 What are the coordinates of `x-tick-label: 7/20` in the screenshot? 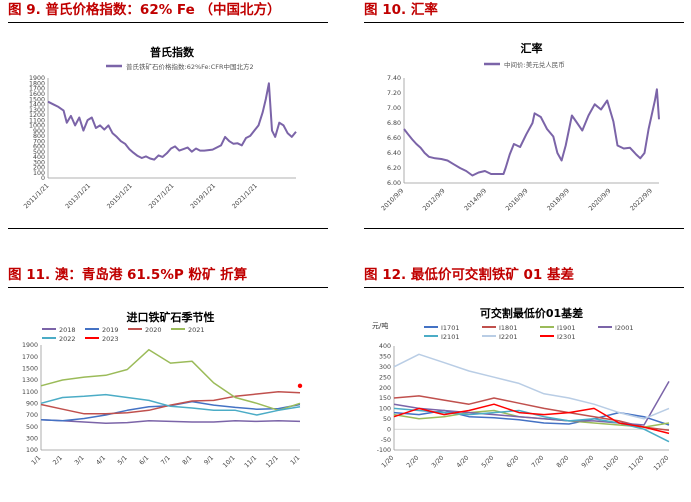 It's located at (537, 461).